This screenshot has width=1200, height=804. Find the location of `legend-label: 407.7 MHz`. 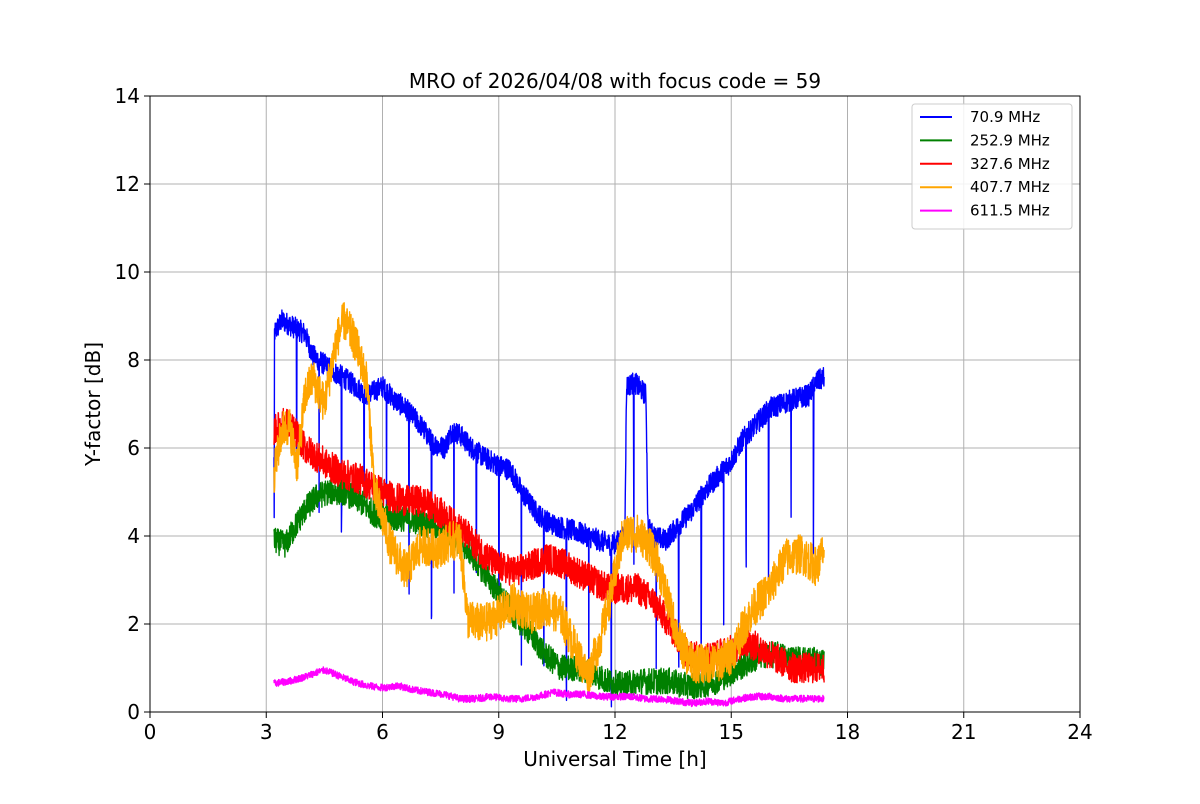

legend-label: 407.7 MHz is located at coordinates (1010, 187).